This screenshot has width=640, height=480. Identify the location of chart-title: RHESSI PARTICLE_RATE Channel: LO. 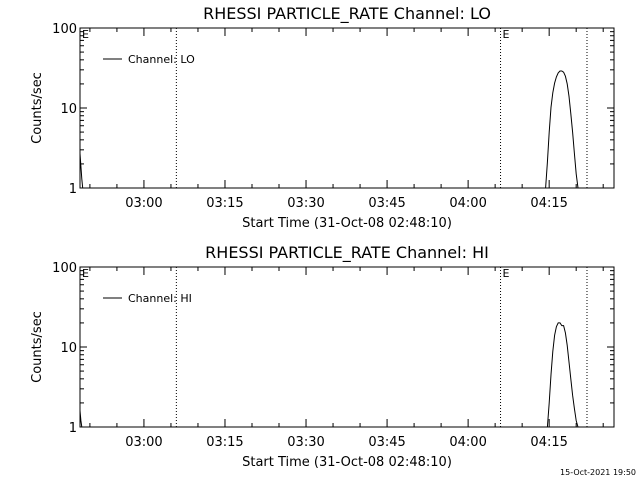
(347, 14).